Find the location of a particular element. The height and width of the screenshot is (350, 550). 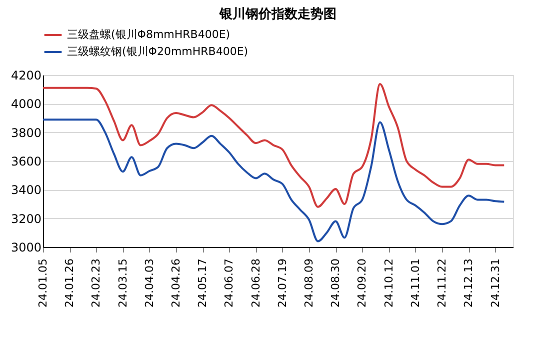

legend-label: 三级盘螺(银川Φ8mmHRB400E) is located at coordinates (148, 34).